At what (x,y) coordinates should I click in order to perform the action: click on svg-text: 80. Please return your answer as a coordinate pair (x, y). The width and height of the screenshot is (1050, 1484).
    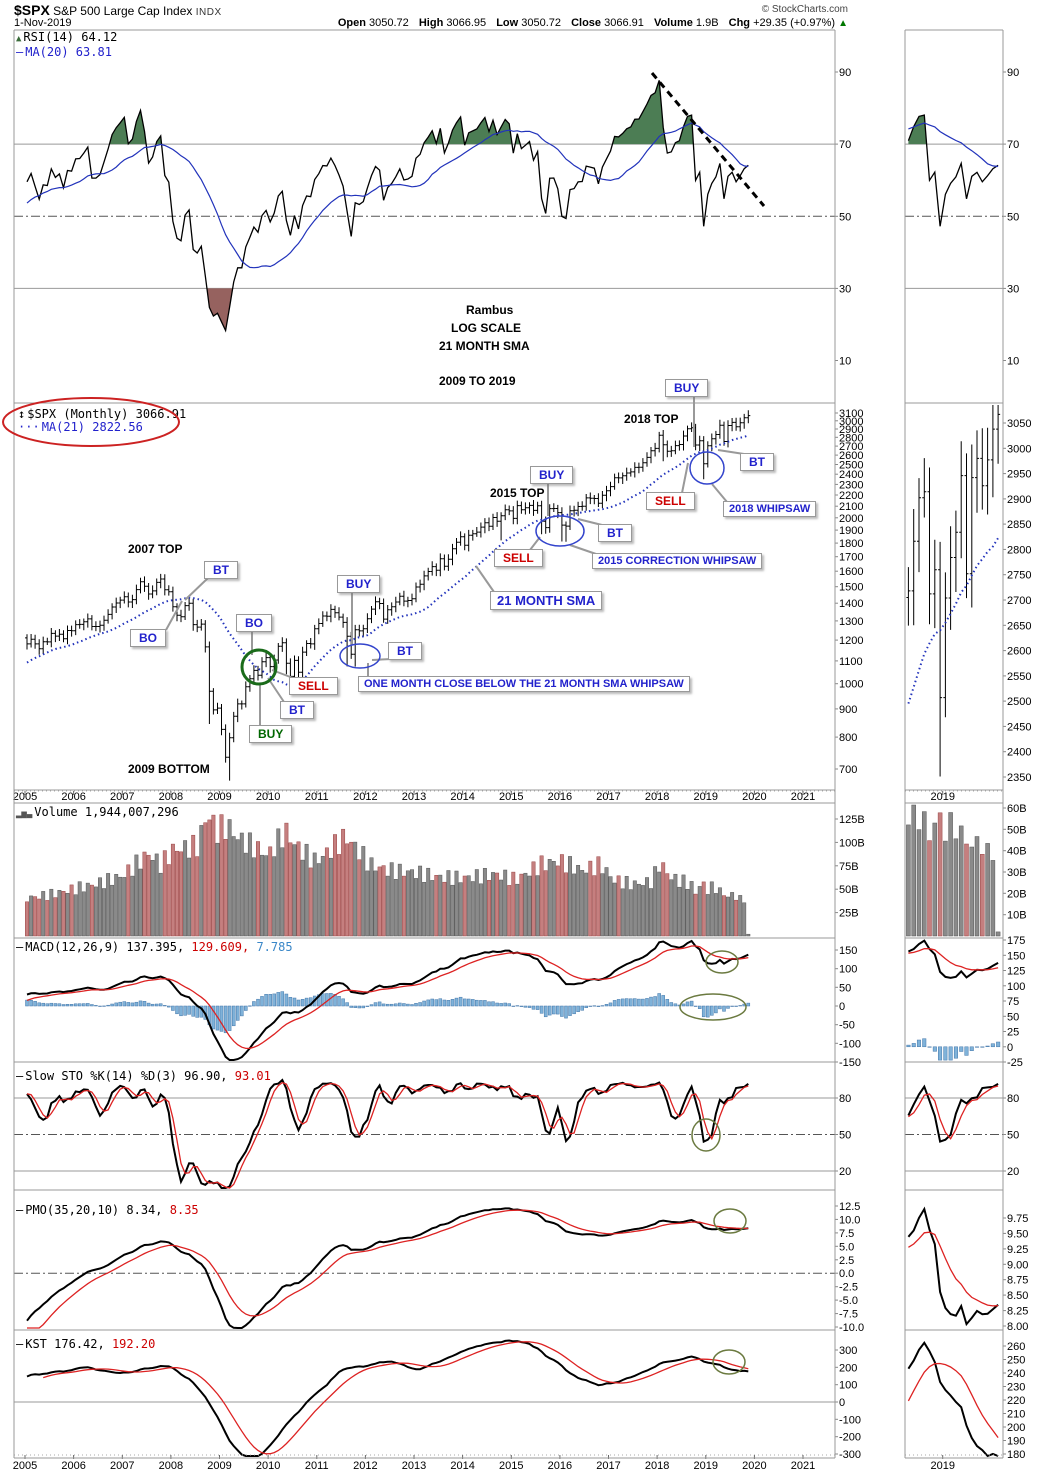
    Looking at the image, I should click on (845, 1099).